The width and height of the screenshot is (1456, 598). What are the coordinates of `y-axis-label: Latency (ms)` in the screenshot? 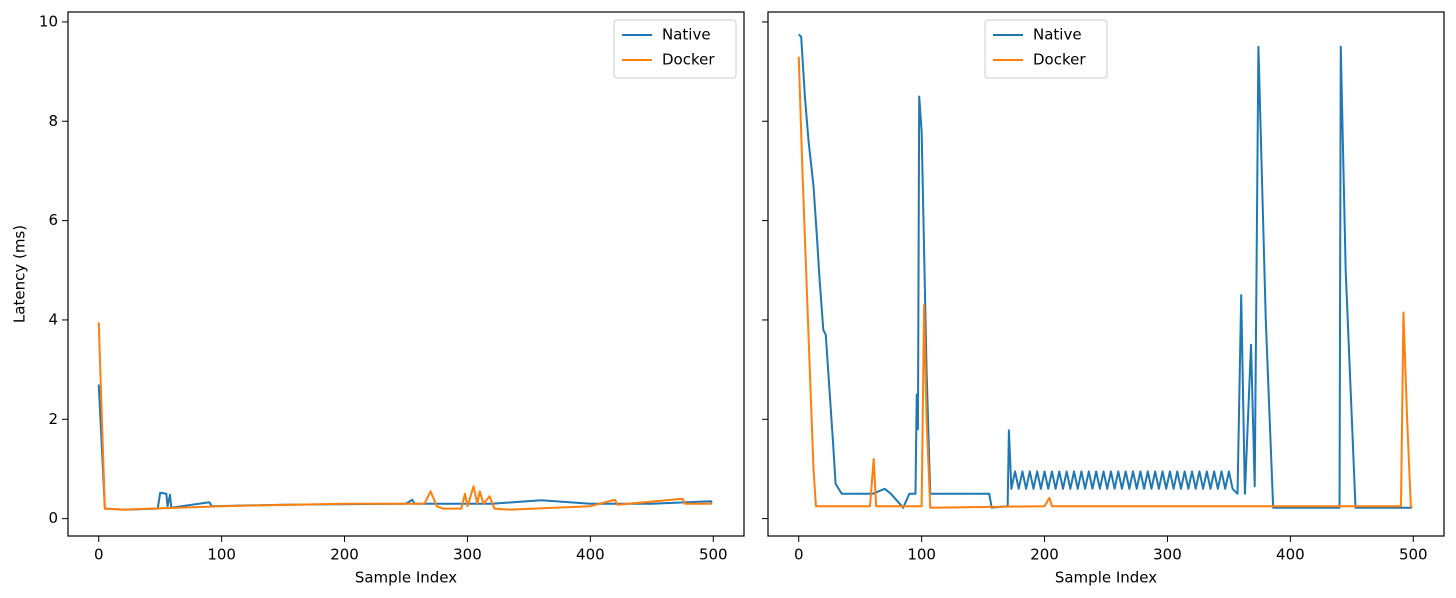 It's located at (20, 274).